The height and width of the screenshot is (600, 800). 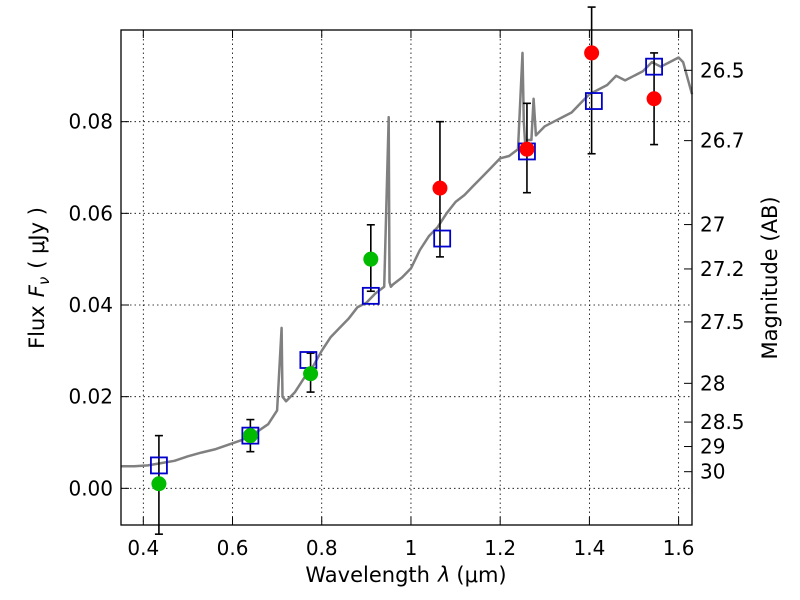 What do you see at coordinates (233, 548) in the screenshot?
I see `x-tick-label: 0.6` at bounding box center [233, 548].